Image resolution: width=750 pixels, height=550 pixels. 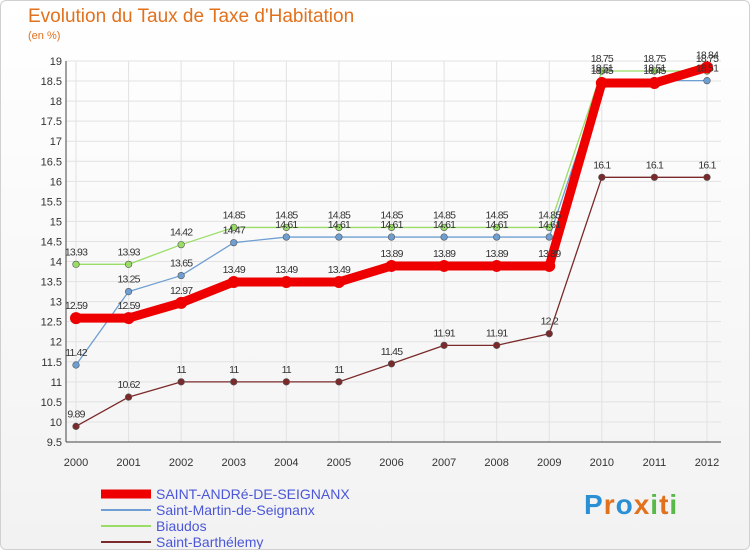 I want to click on data-label: 9.89, so click(x=76, y=414).